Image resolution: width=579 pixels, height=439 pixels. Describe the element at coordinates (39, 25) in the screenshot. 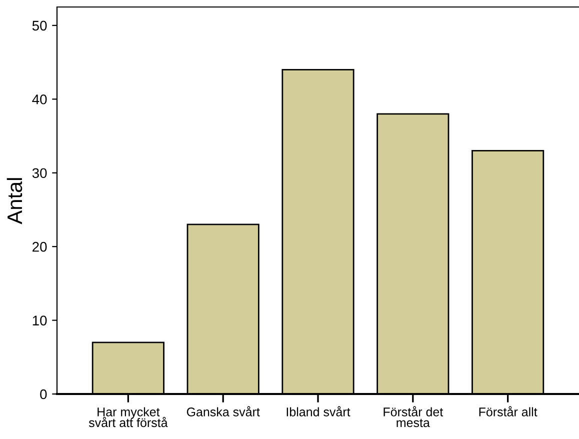

I see `y-tick-label: 50` at that location.